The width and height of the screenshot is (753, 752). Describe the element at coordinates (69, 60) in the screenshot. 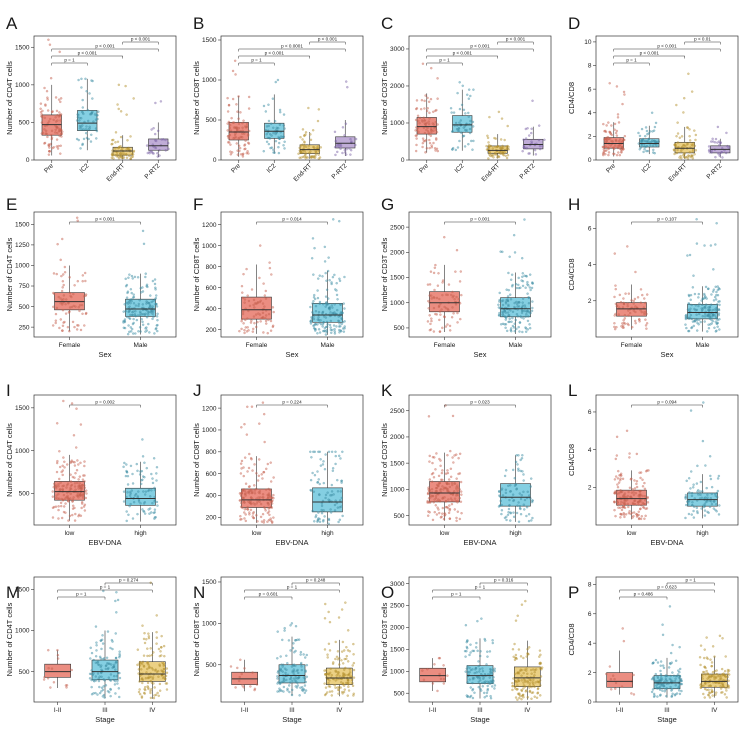

I see `p-value-label: p = 1` at that location.